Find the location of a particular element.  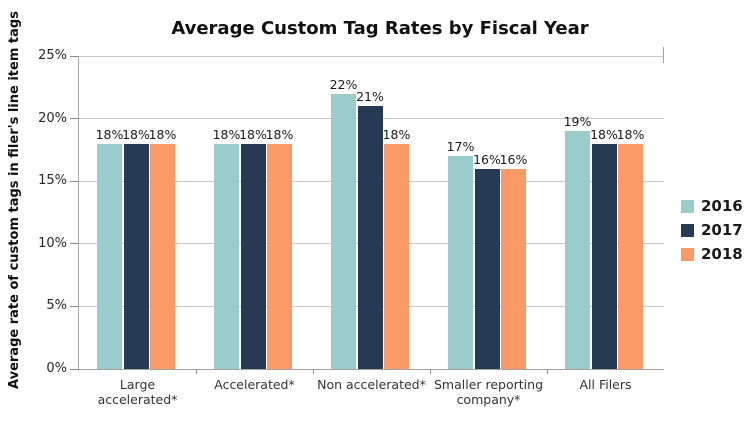

legend: 2016 2017 2018 is located at coordinates (712, 235).